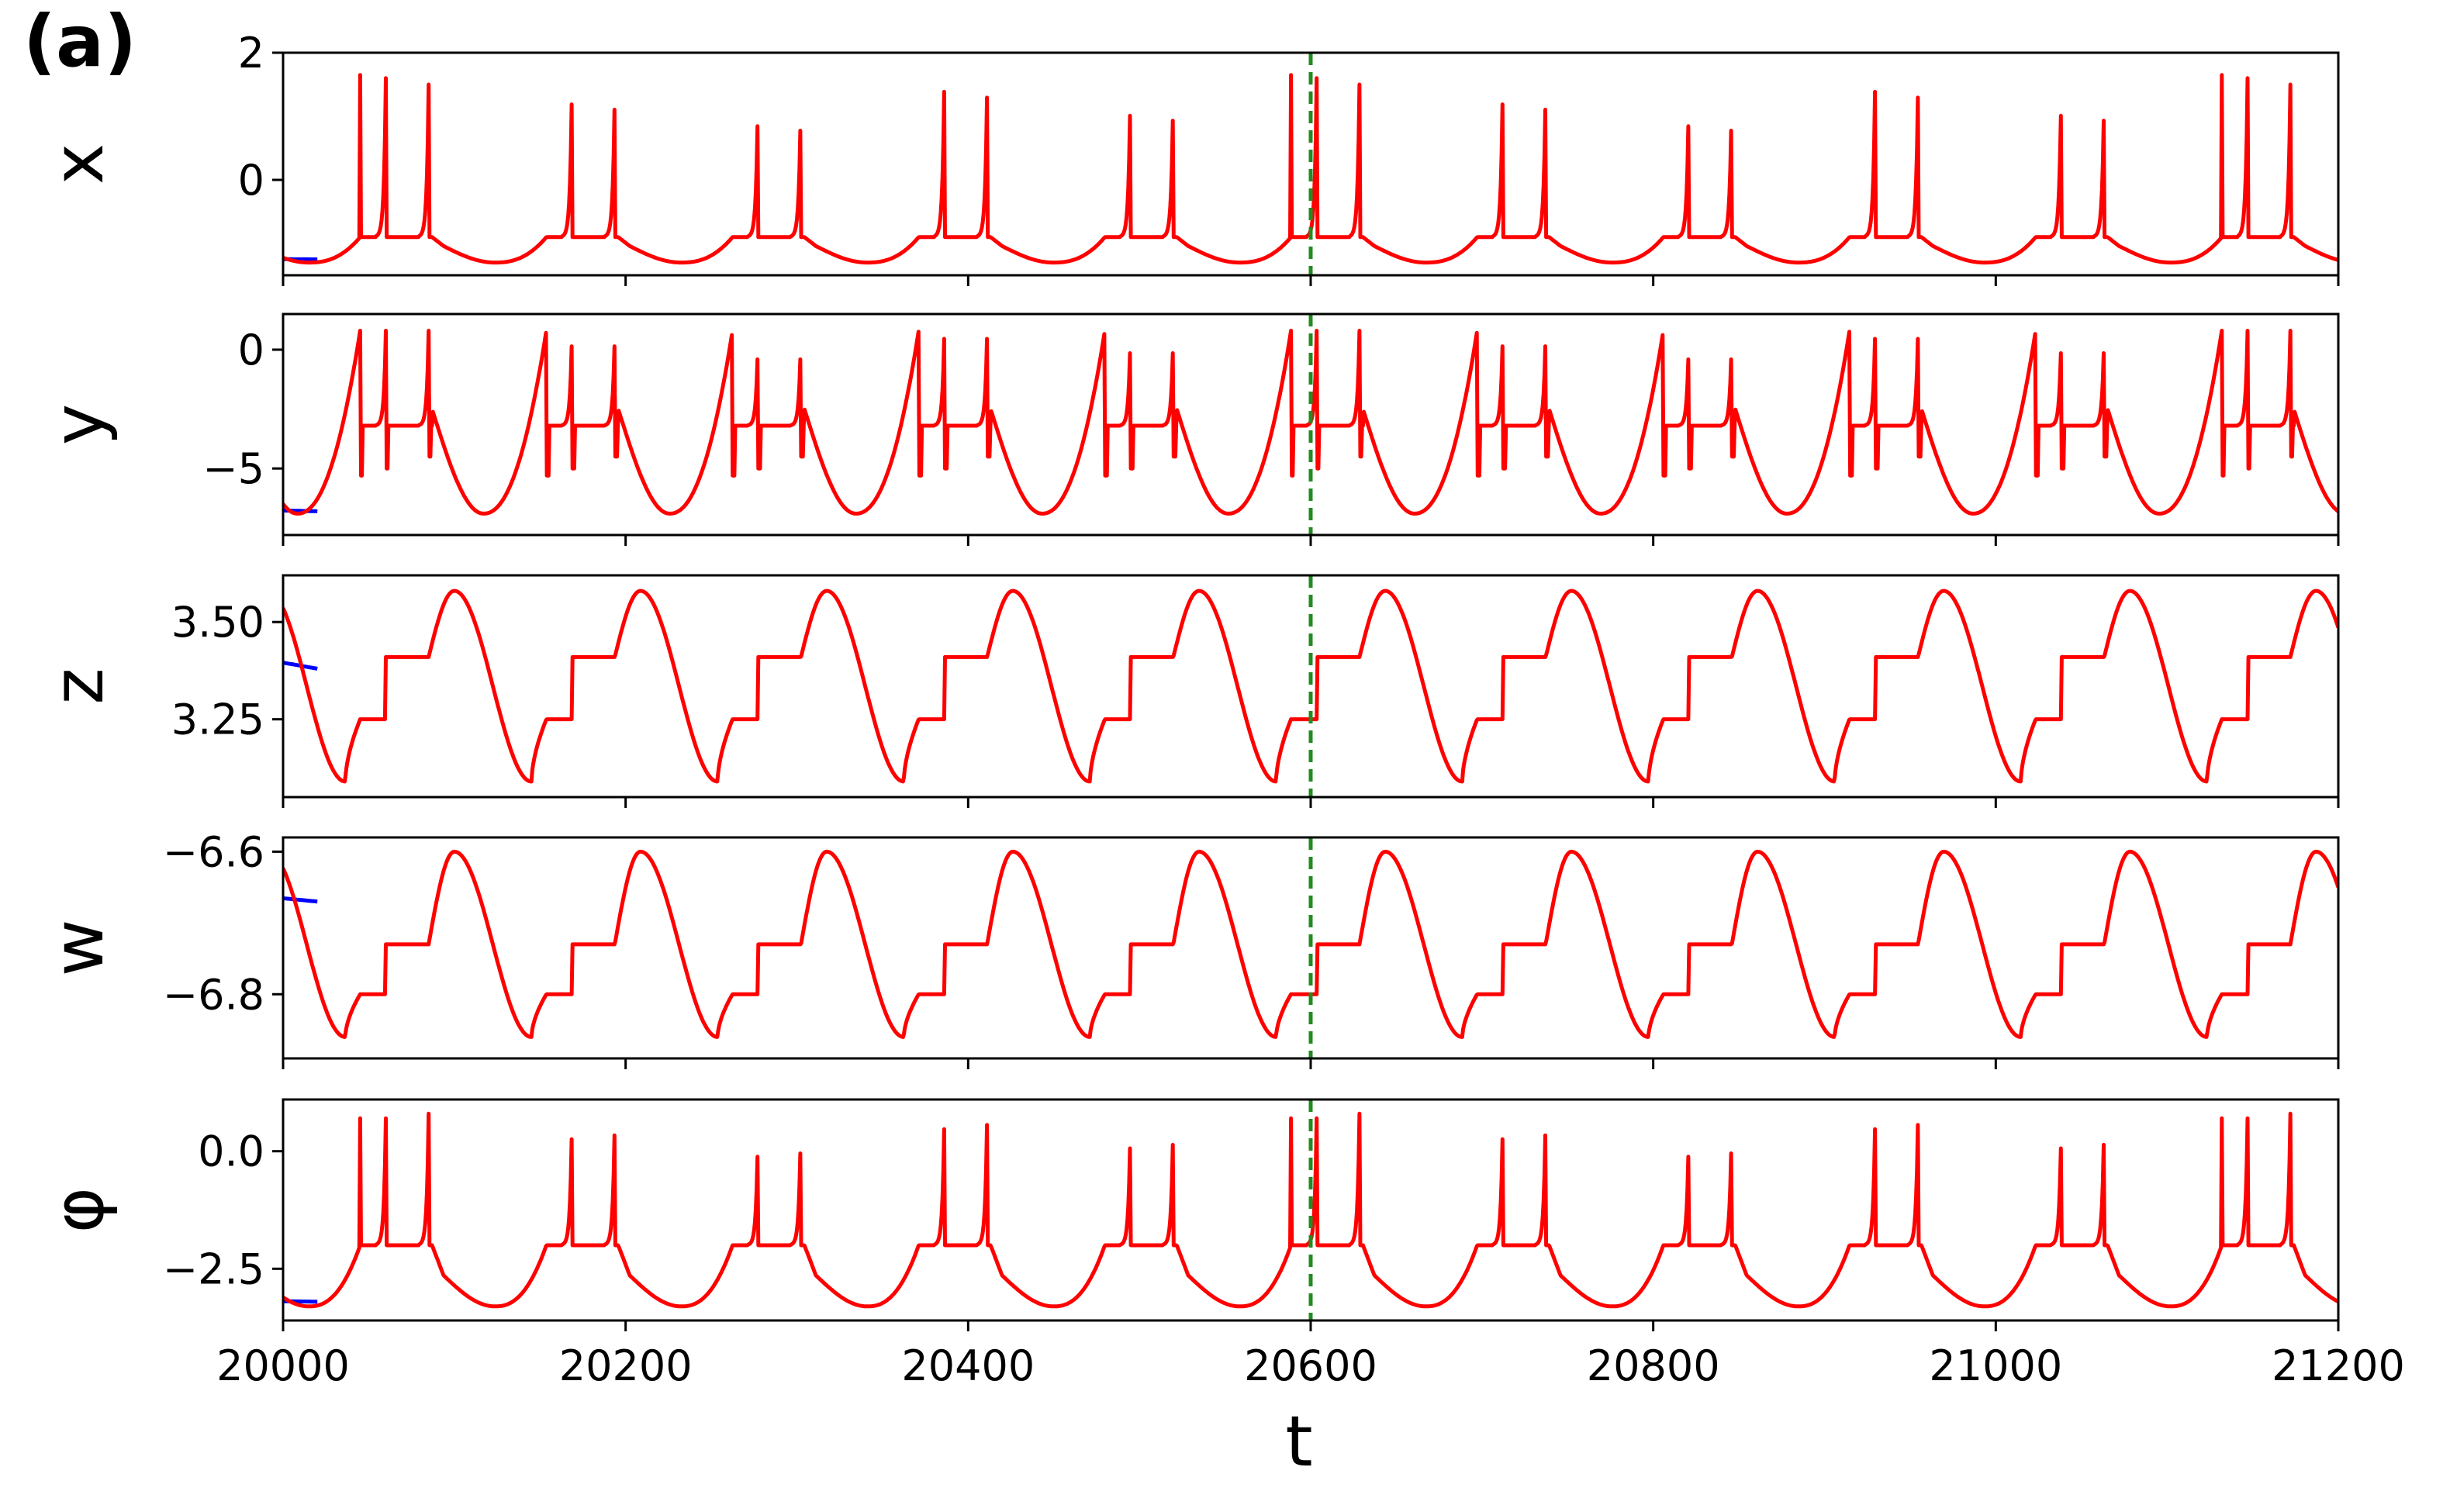 This screenshot has height=1512, width=2443. I want to click on y-axis-label: φ, so click(78, 1210).